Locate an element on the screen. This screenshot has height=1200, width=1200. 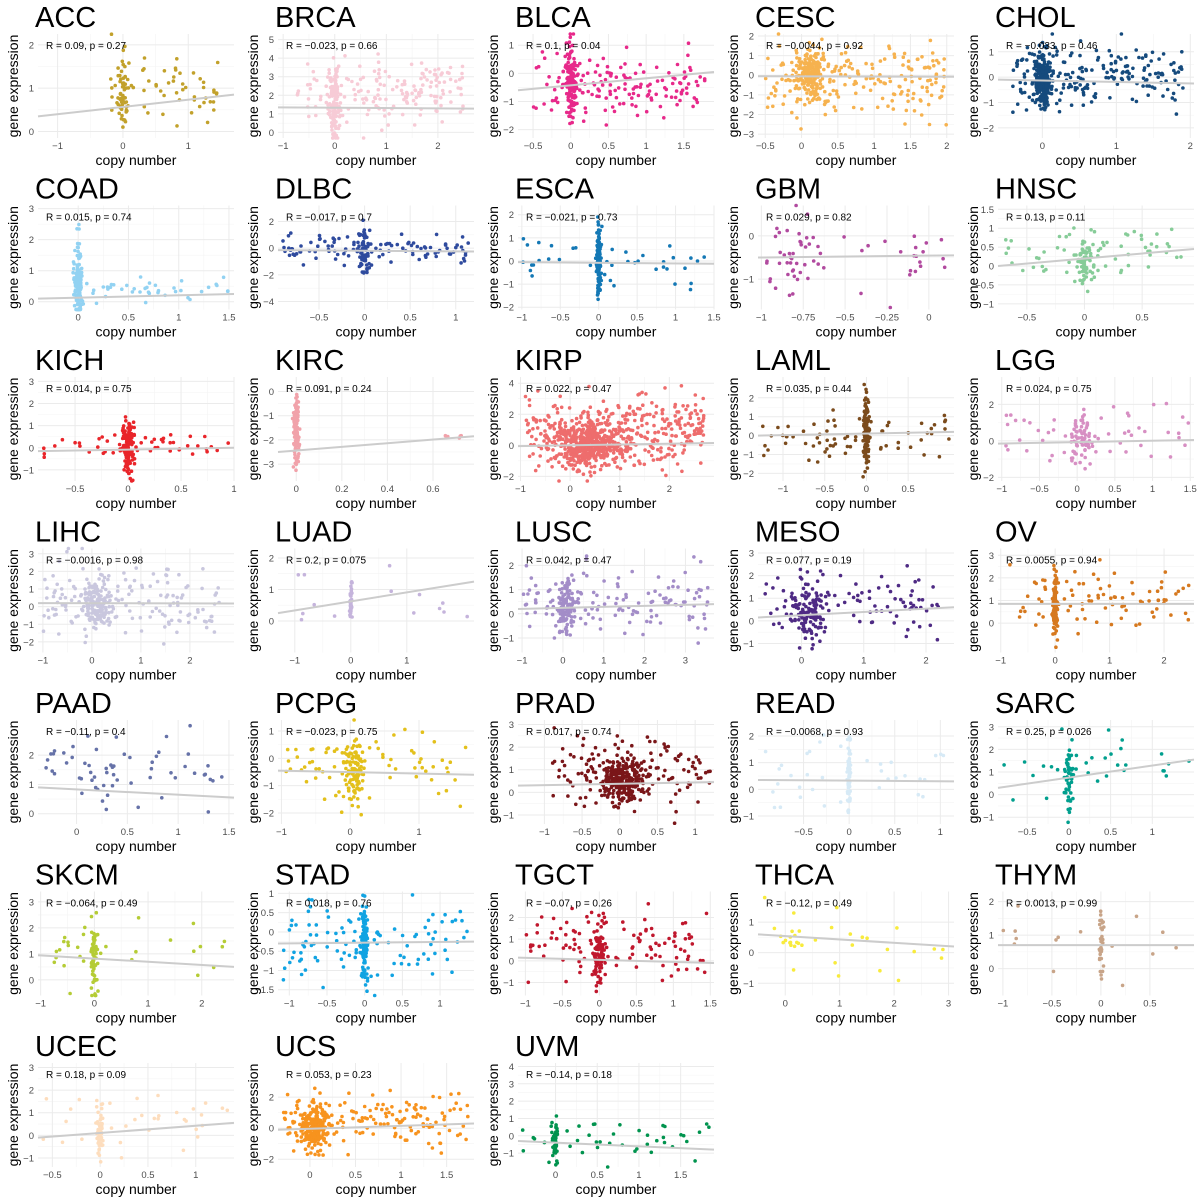
x-tick-label: 1 is located at coordinates (873, 146).